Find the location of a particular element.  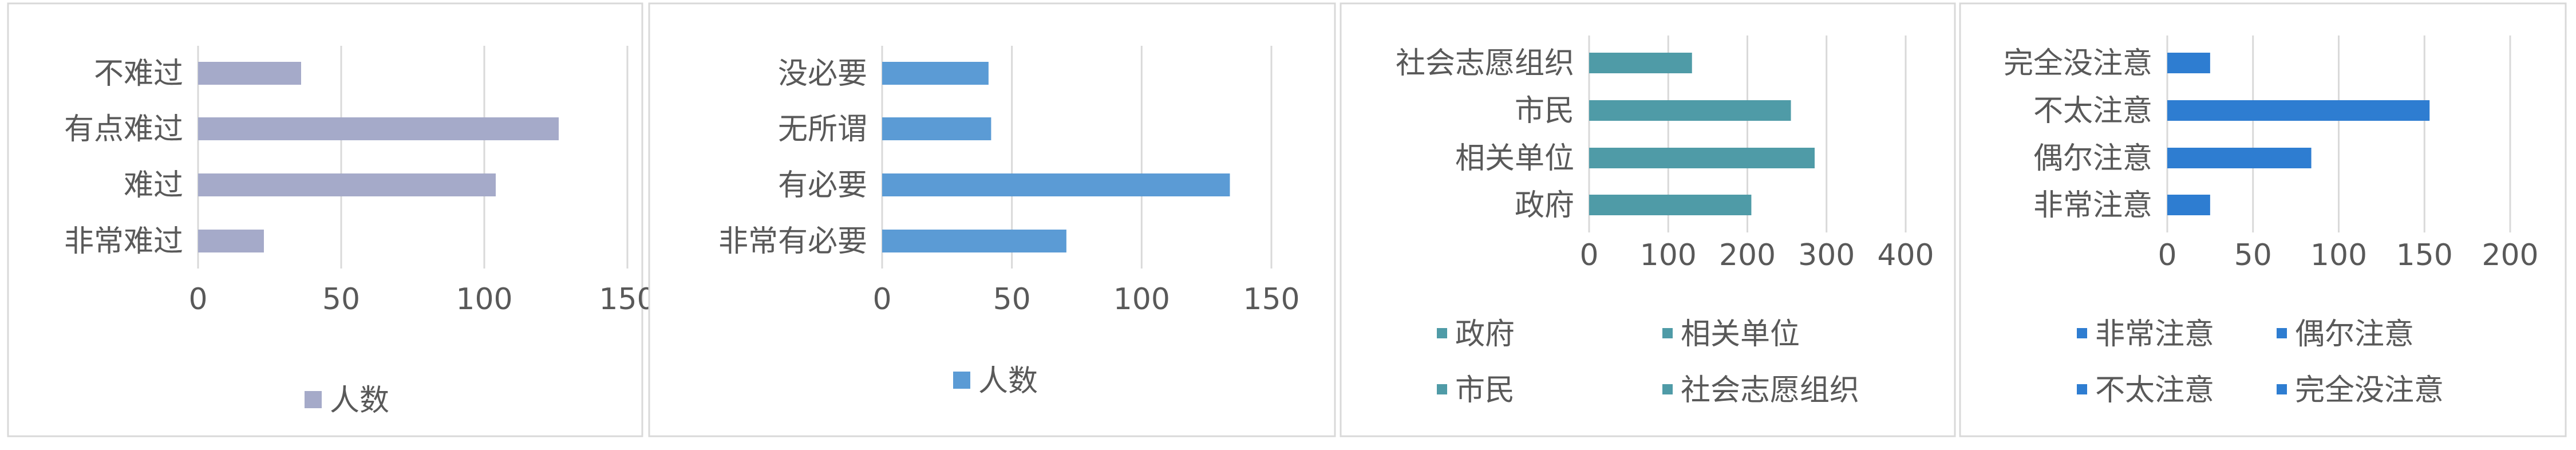

category-label: 无所谓 is located at coordinates (822, 129).